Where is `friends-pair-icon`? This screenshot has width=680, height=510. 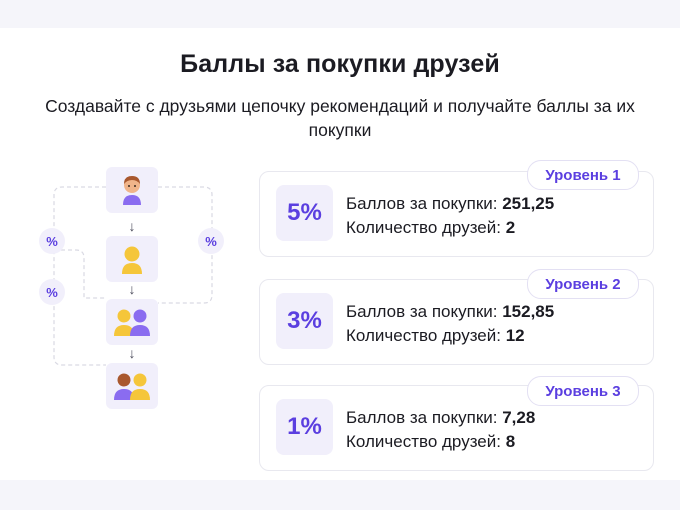
friends-pair-icon is located at coordinates (132, 322).